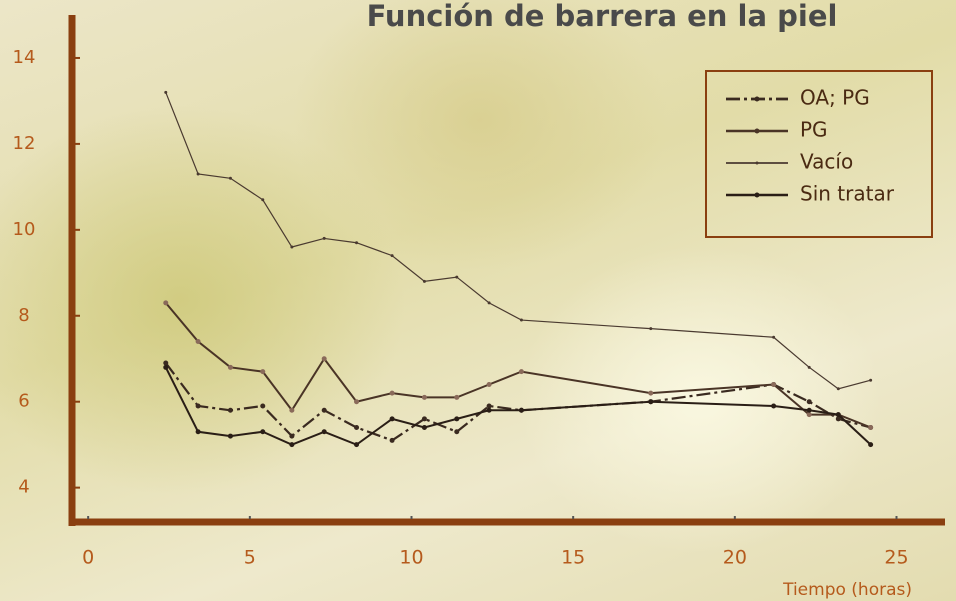 The image size is (956, 601). I want to click on x-tick-label: 25, so click(896, 558).